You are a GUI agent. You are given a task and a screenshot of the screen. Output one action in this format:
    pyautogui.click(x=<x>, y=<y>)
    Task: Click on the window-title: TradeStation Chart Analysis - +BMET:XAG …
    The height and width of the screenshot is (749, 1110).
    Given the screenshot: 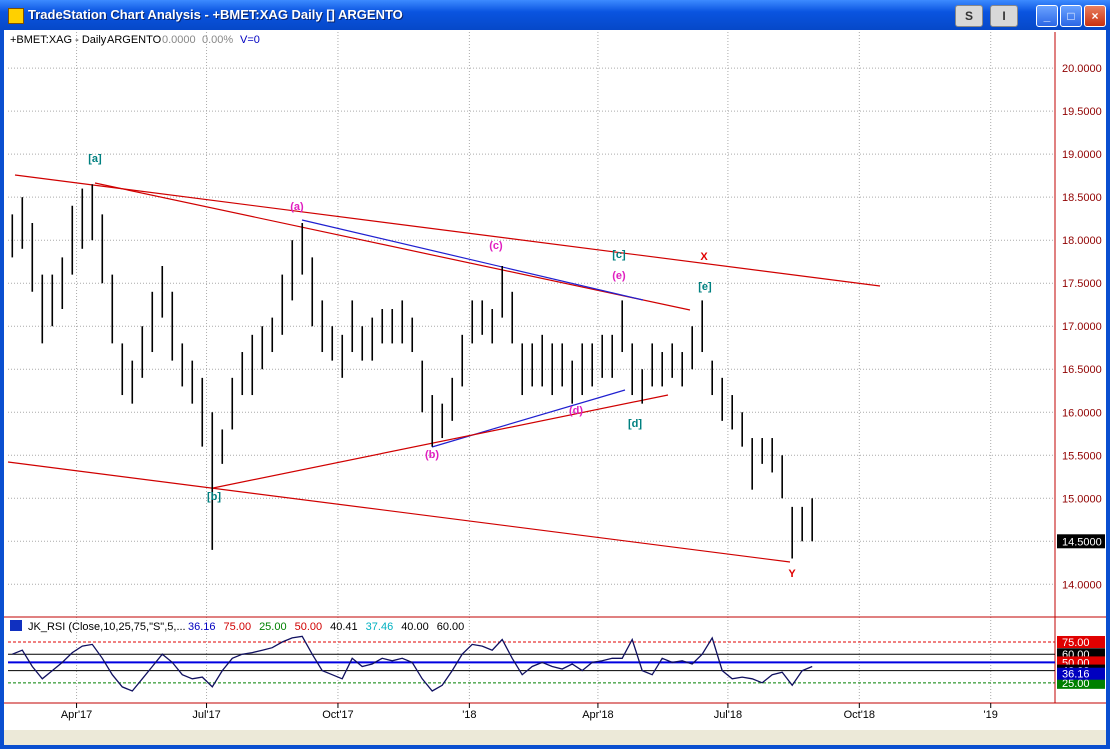 What is the action you would take?
    pyautogui.click(x=215, y=14)
    